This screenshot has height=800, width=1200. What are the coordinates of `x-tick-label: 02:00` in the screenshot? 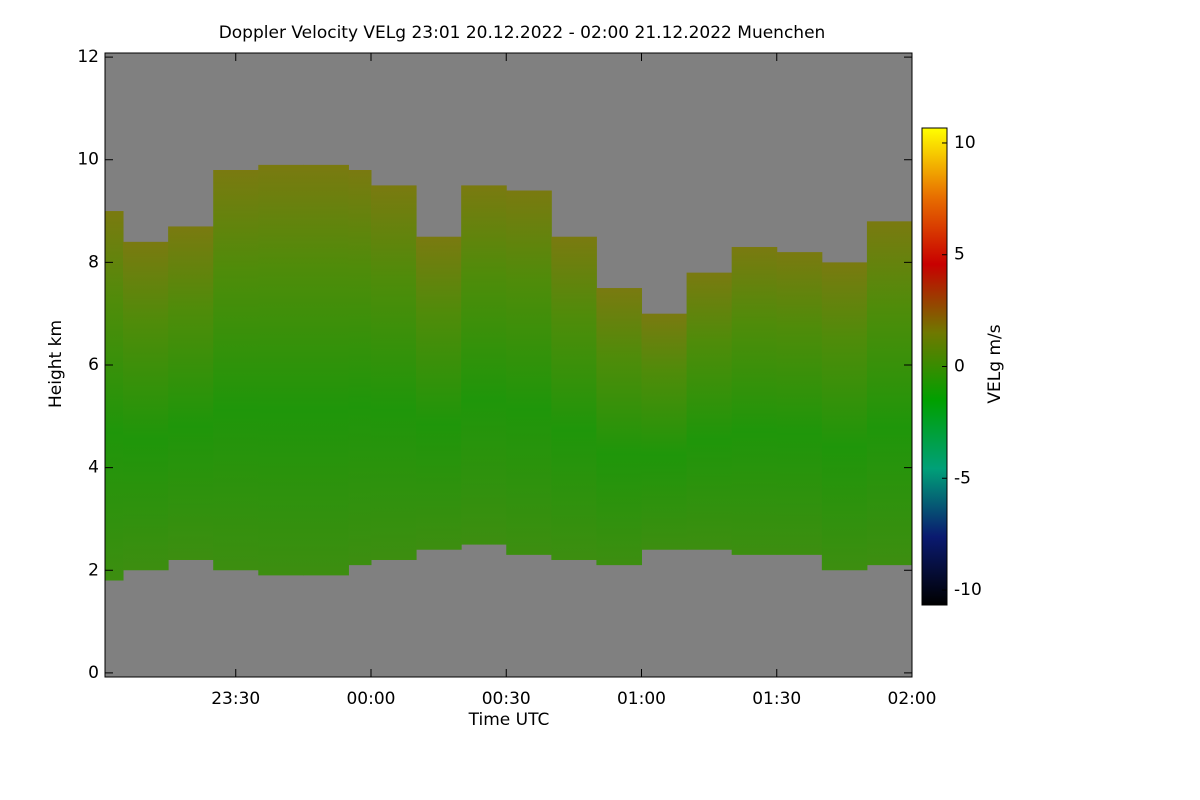 It's located at (912, 699).